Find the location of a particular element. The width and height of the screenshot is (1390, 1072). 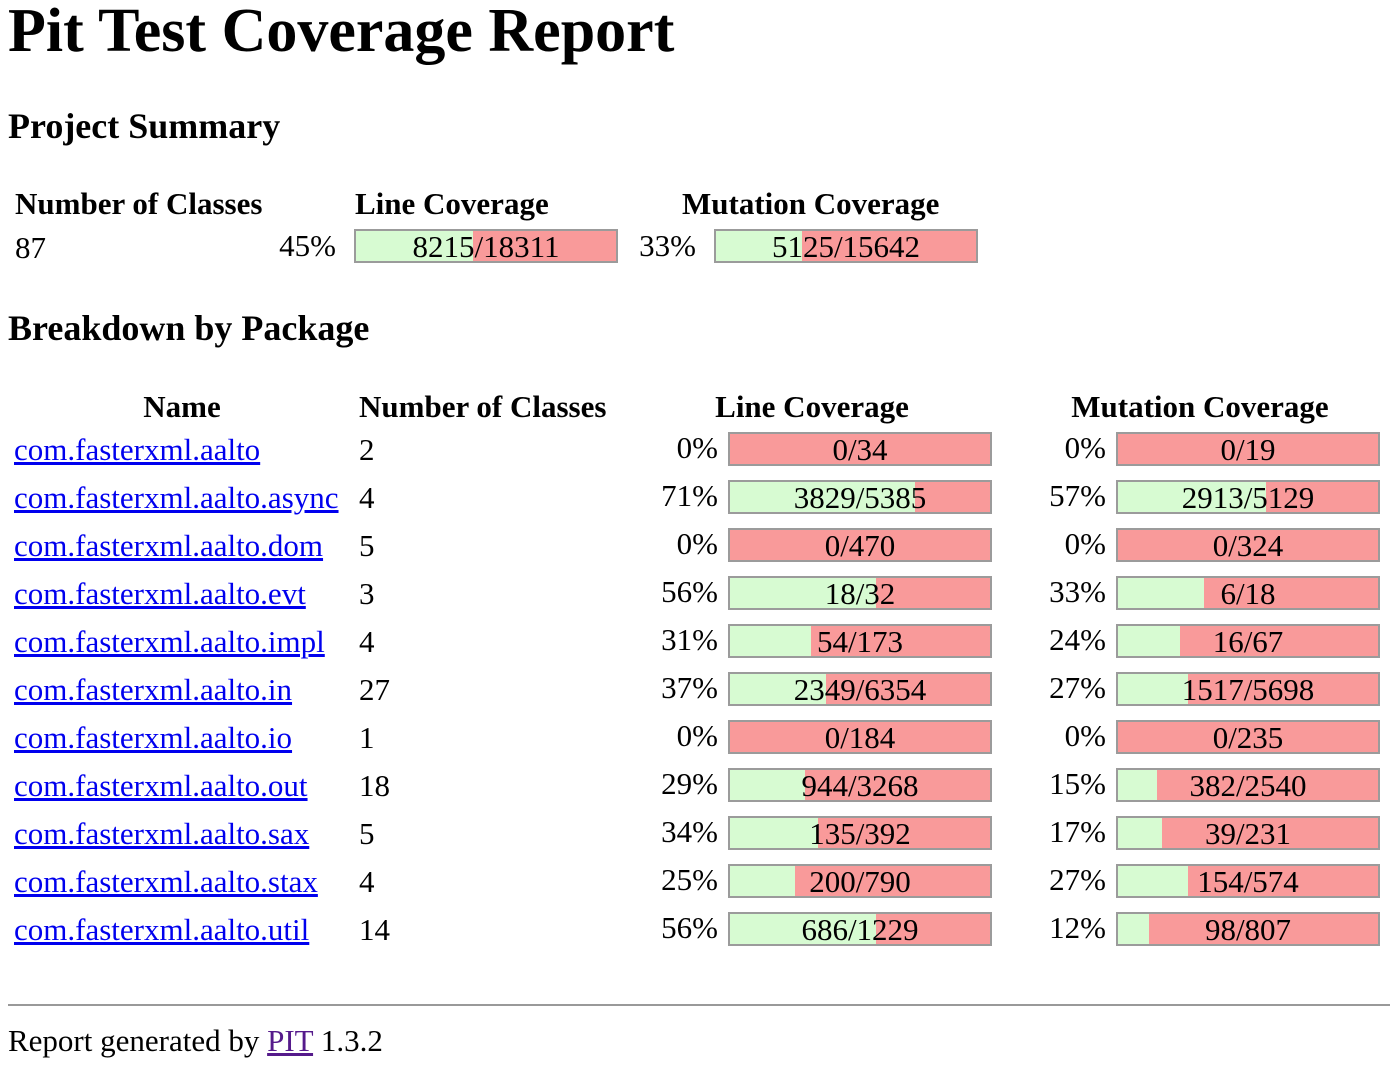

package-line-coverage-bar: 2349/6354 is located at coordinates (860, 689).